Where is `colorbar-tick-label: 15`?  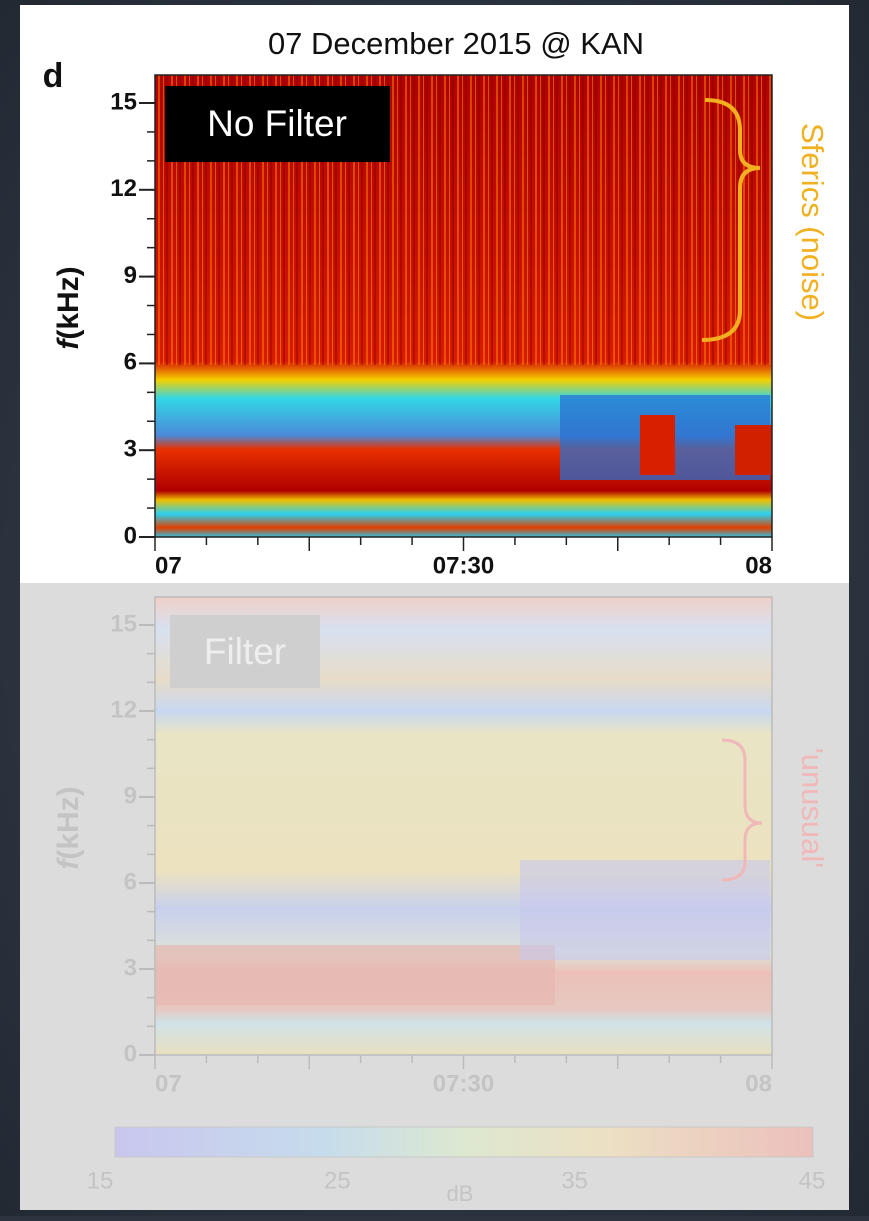 colorbar-tick-label: 15 is located at coordinates (100, 1180).